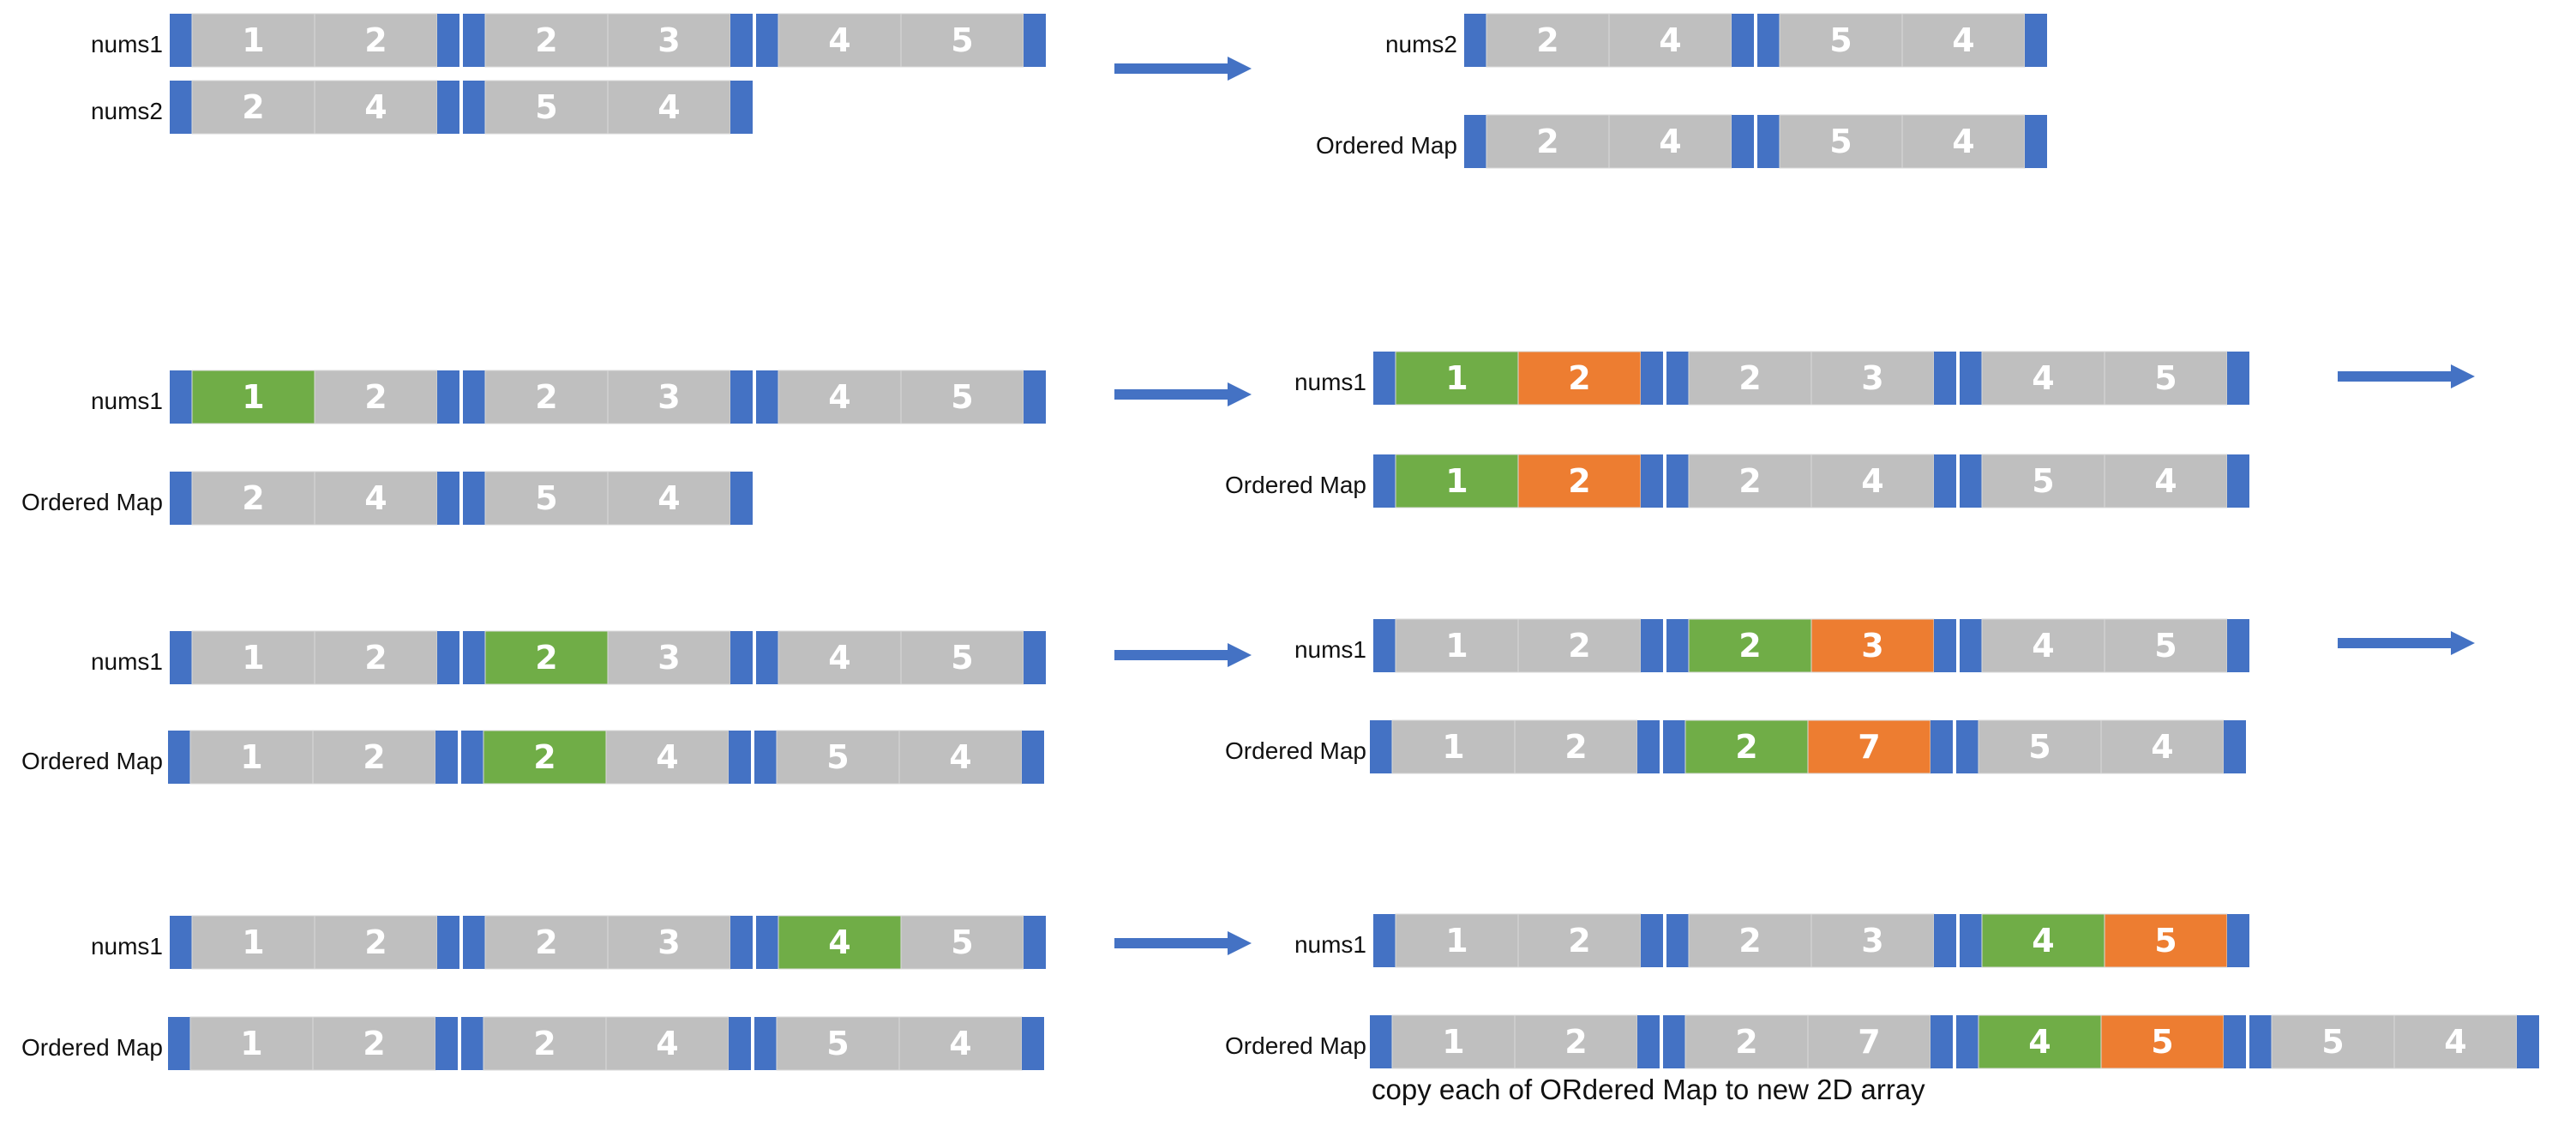 Image resolution: width=2576 pixels, height=1125 pixels. I want to click on cell-value: 7, so click(1869, 747).